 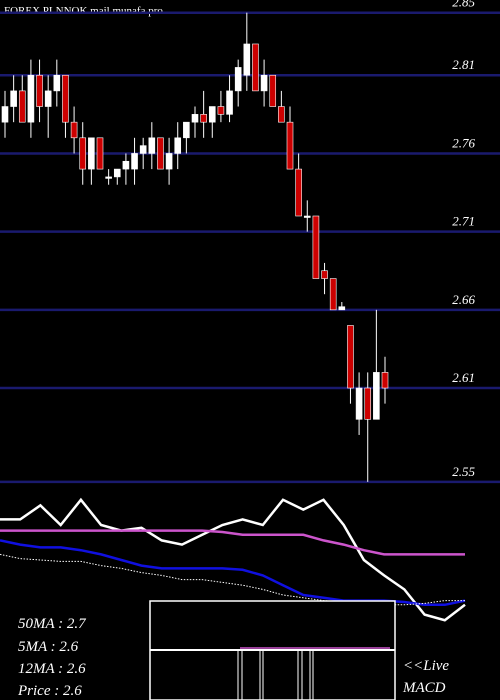 What do you see at coordinates (52, 669) in the screenshot?
I see `annotation: 12MA : 2.6` at bounding box center [52, 669].